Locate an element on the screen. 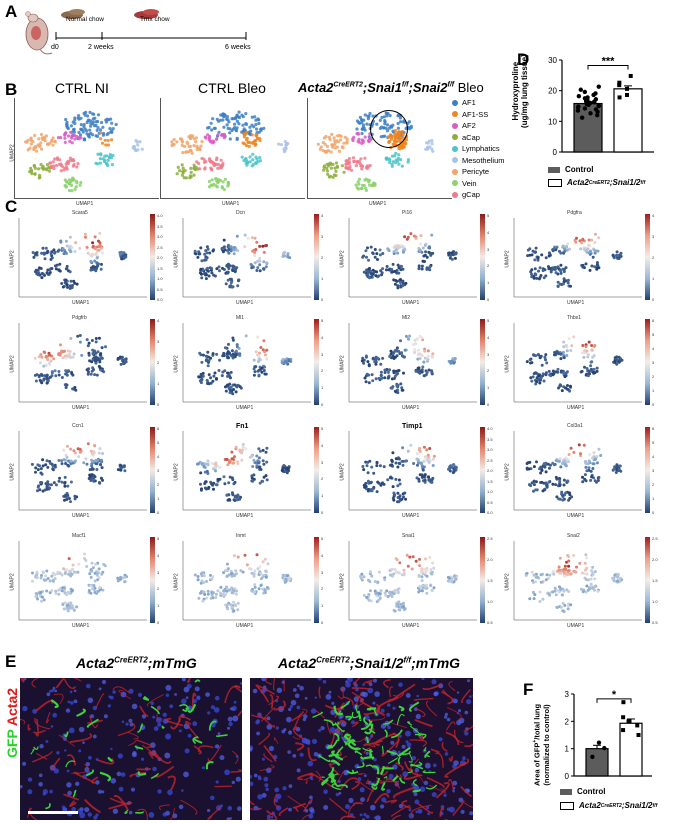 The image size is (685, 824). panel-label-c: C is located at coordinates (11, 206).